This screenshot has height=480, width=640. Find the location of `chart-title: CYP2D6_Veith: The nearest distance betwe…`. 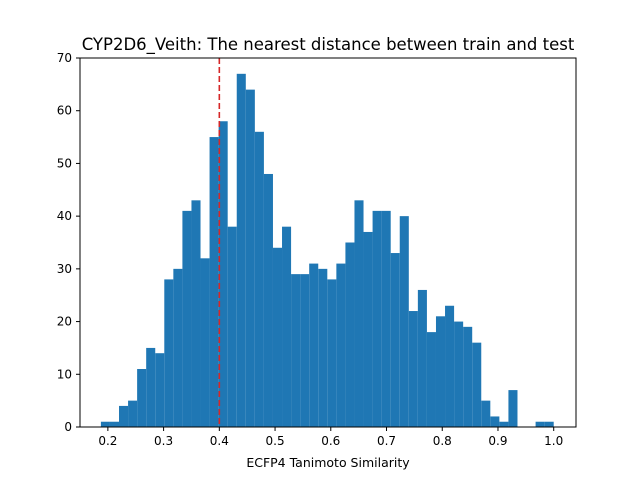

chart-title: CYP2D6_Veith: The nearest distance betwe… is located at coordinates (328, 45).